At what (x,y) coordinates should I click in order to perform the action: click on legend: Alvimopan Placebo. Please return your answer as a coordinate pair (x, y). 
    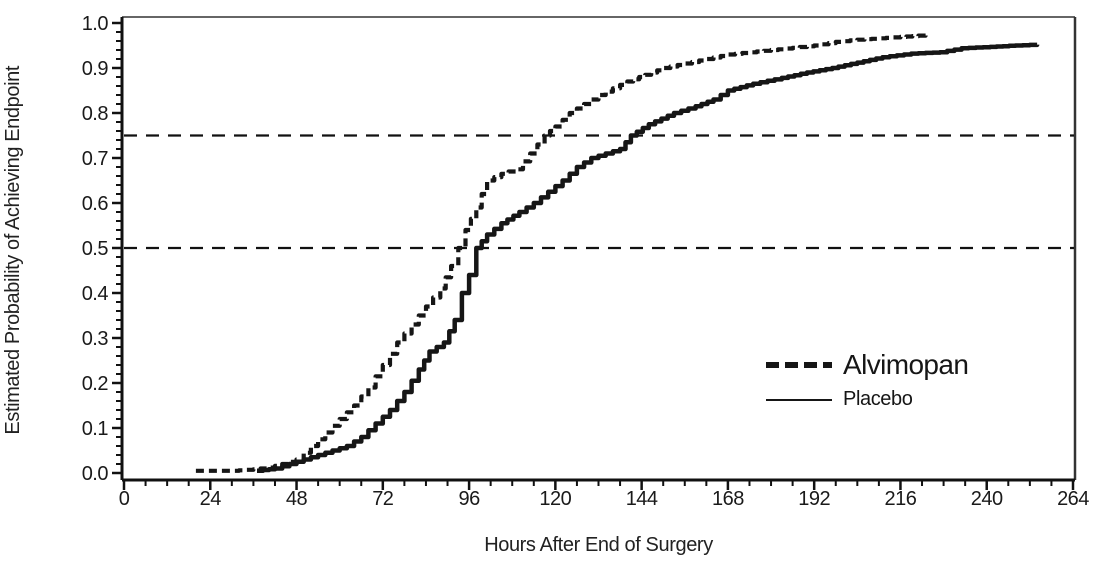
    Looking at the image, I should click on (867, 380).